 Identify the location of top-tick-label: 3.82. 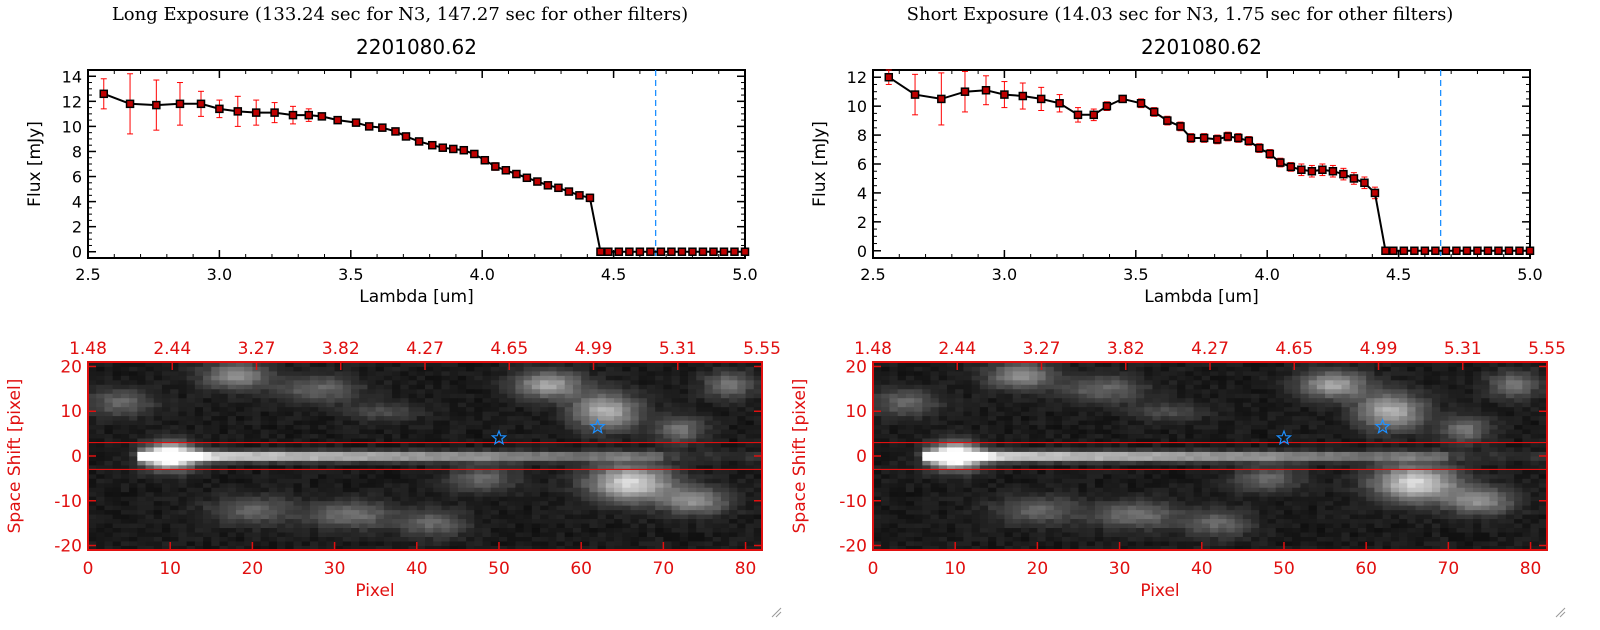
(341, 349).